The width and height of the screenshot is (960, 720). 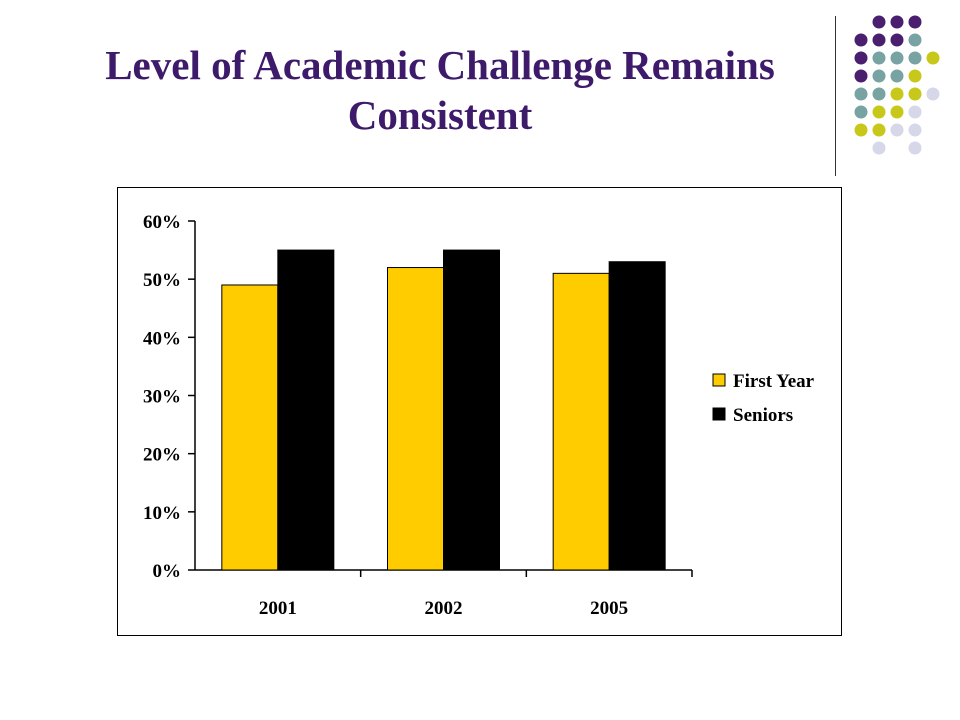 I want to click on x-category-label: 2001, so click(x=278, y=608).